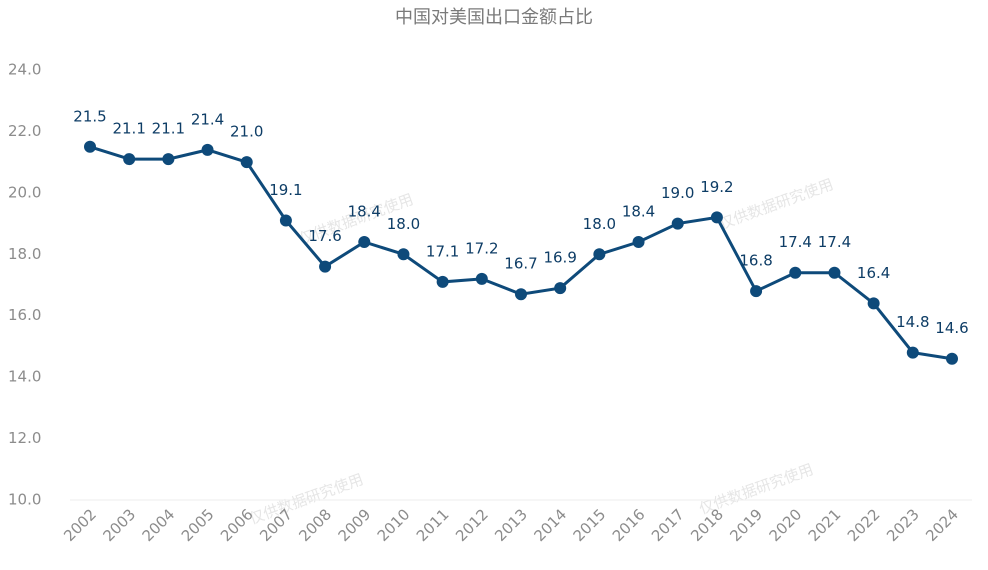 This screenshot has width=988, height=570. What do you see at coordinates (776, 204) in the screenshot?
I see `watermark: 仅供数据研究使用` at bounding box center [776, 204].